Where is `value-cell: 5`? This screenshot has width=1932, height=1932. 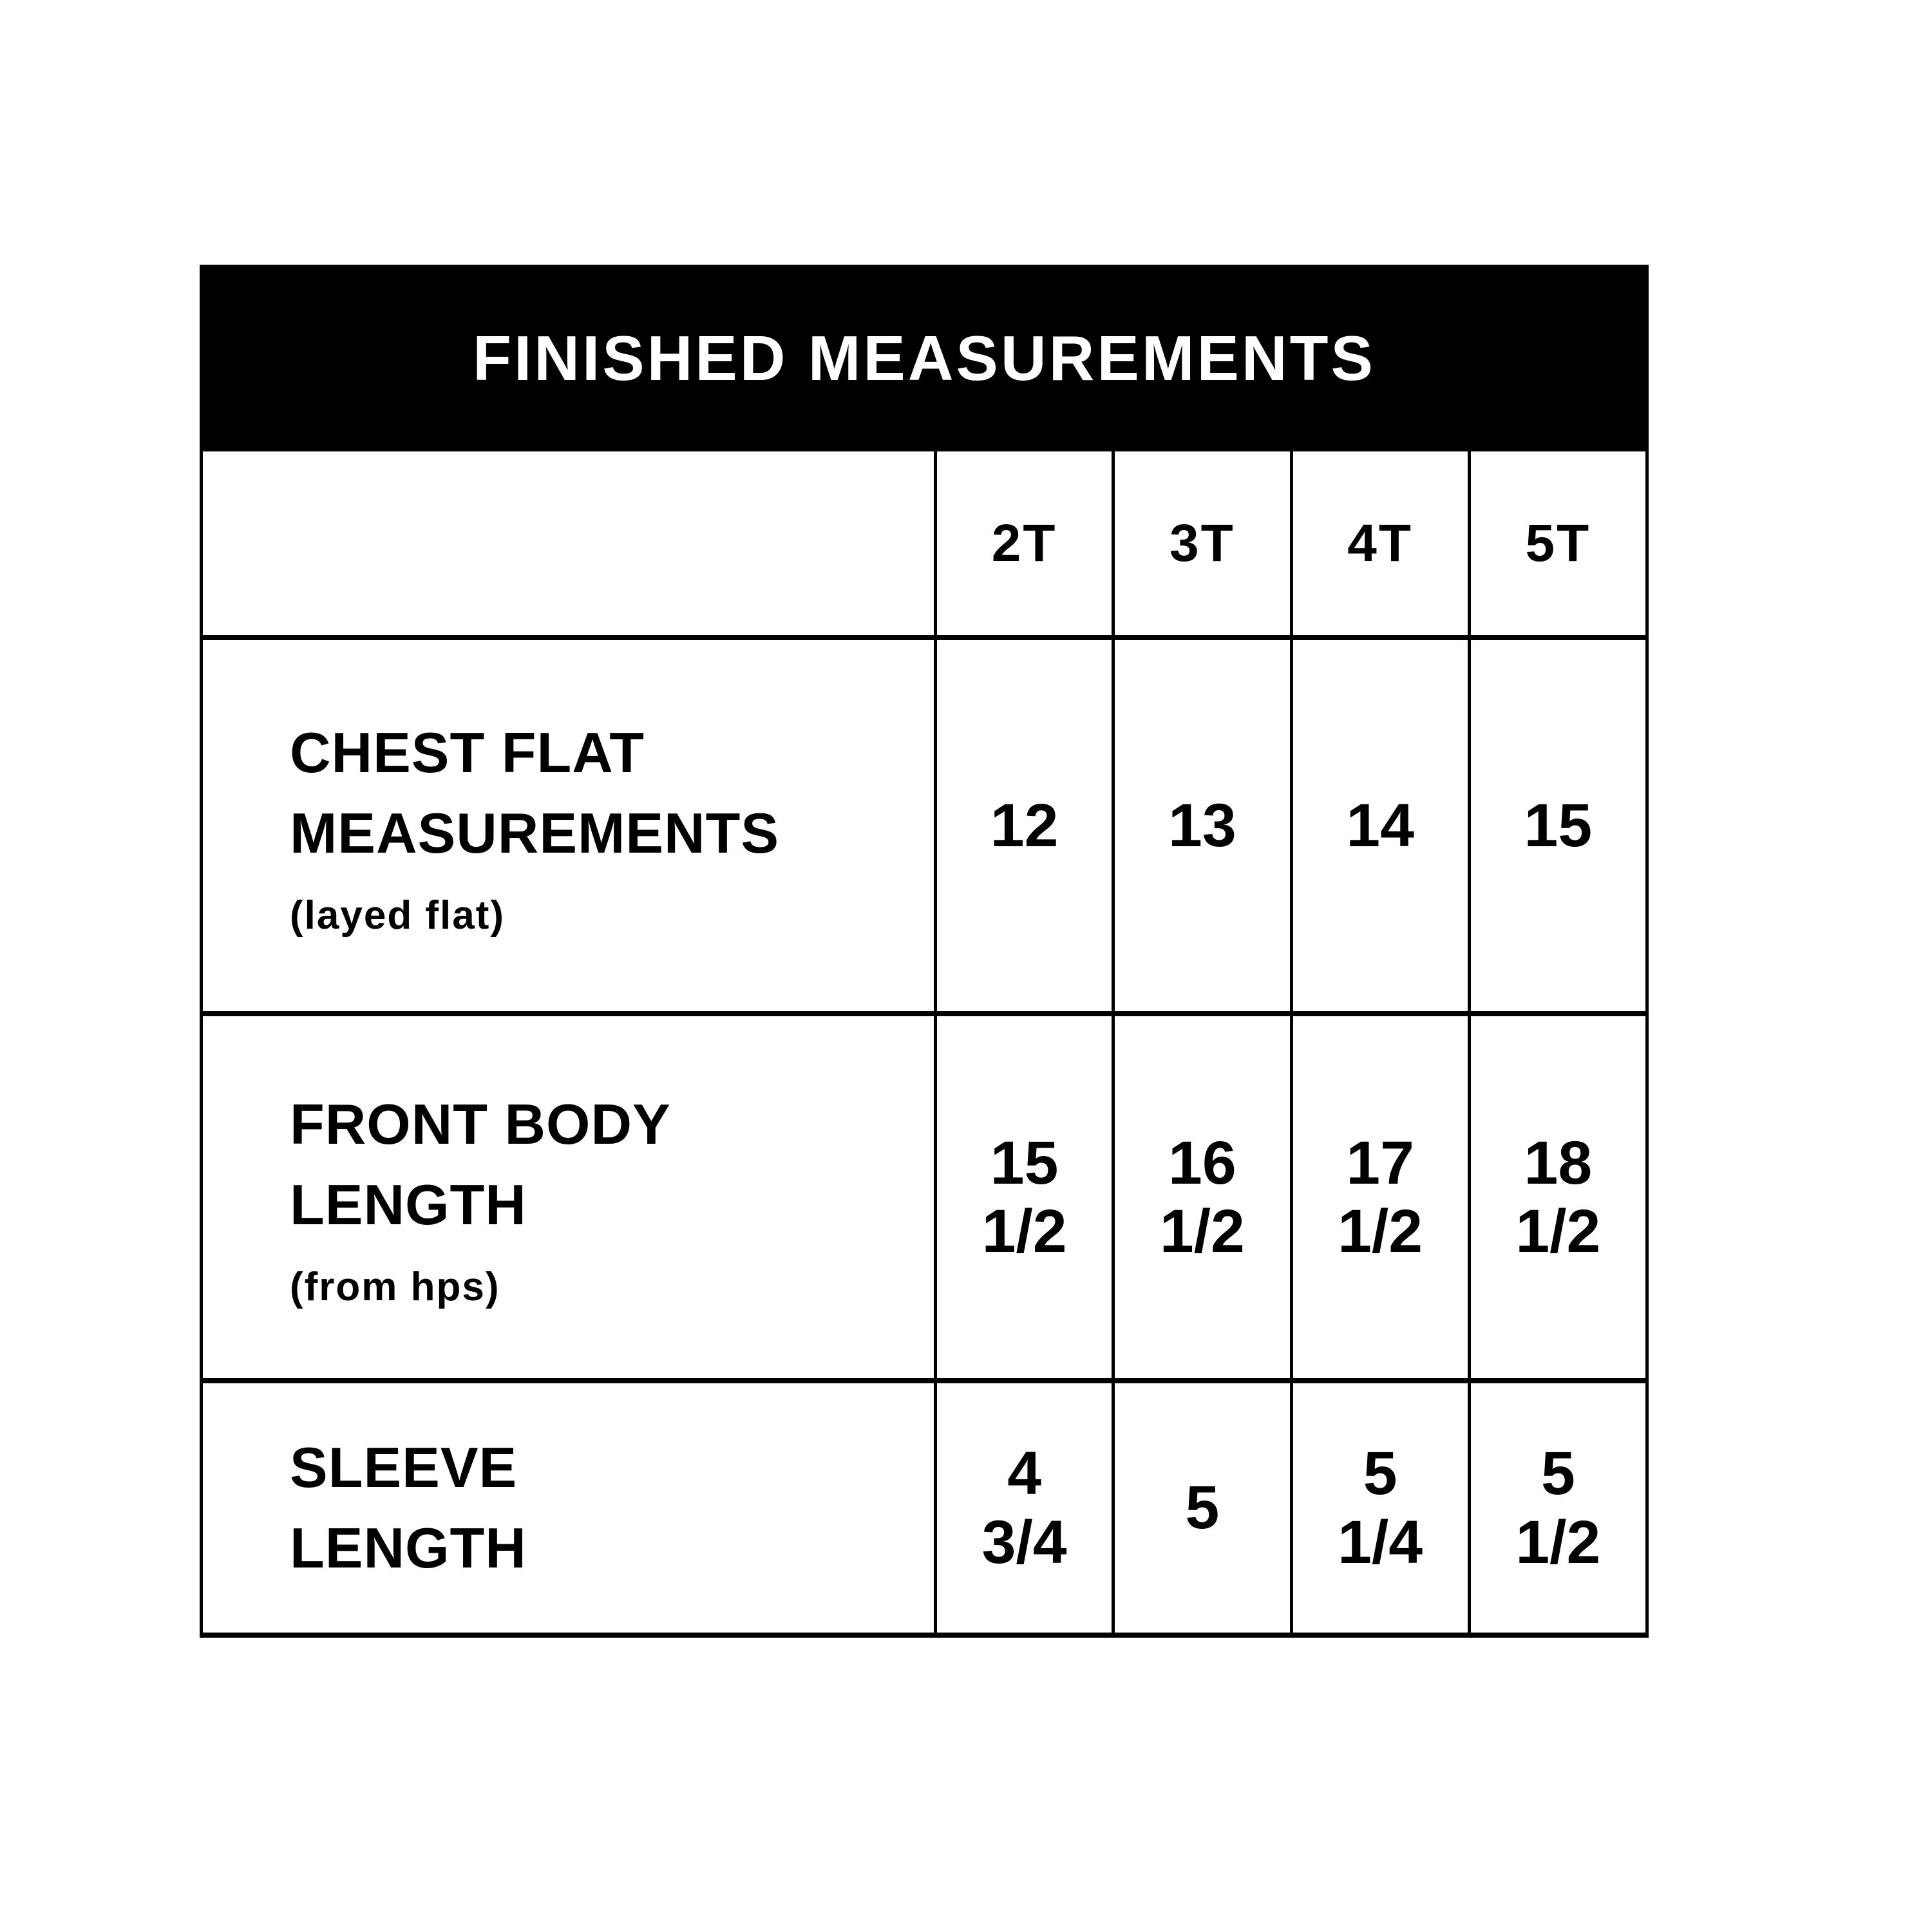 value-cell: 5 is located at coordinates (1201, 1506).